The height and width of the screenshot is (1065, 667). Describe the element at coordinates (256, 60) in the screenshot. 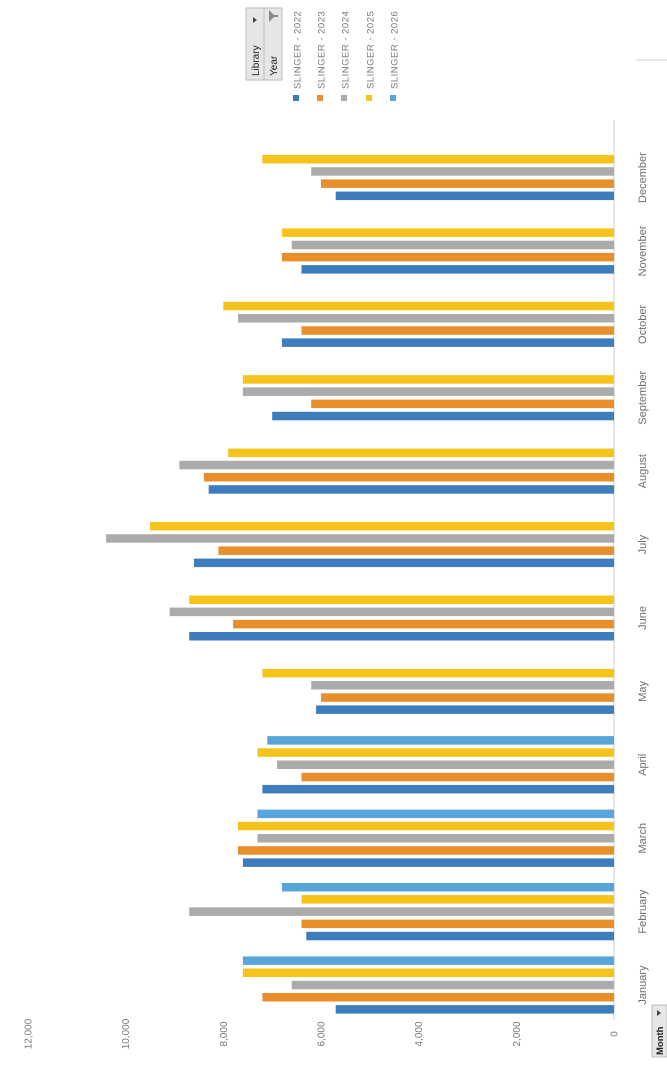

I see `library-filter-label: Library` at that location.